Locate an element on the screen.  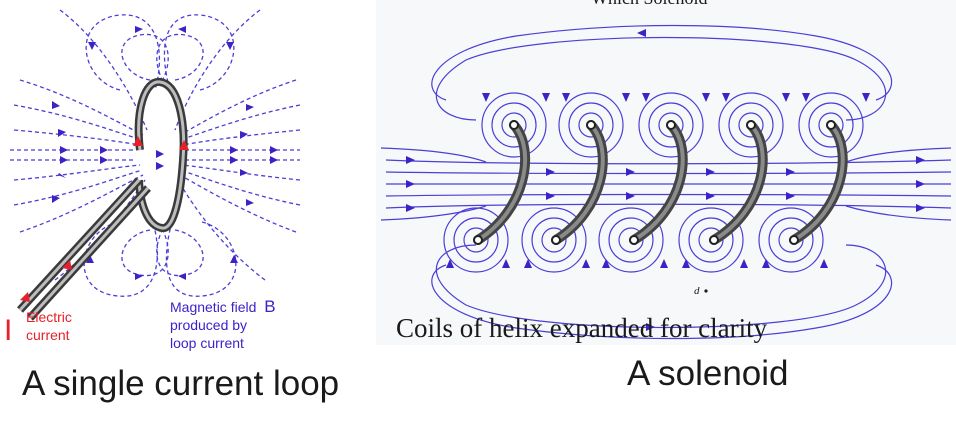
header-fragment: Which Solenoid is located at coordinates (649, 4).